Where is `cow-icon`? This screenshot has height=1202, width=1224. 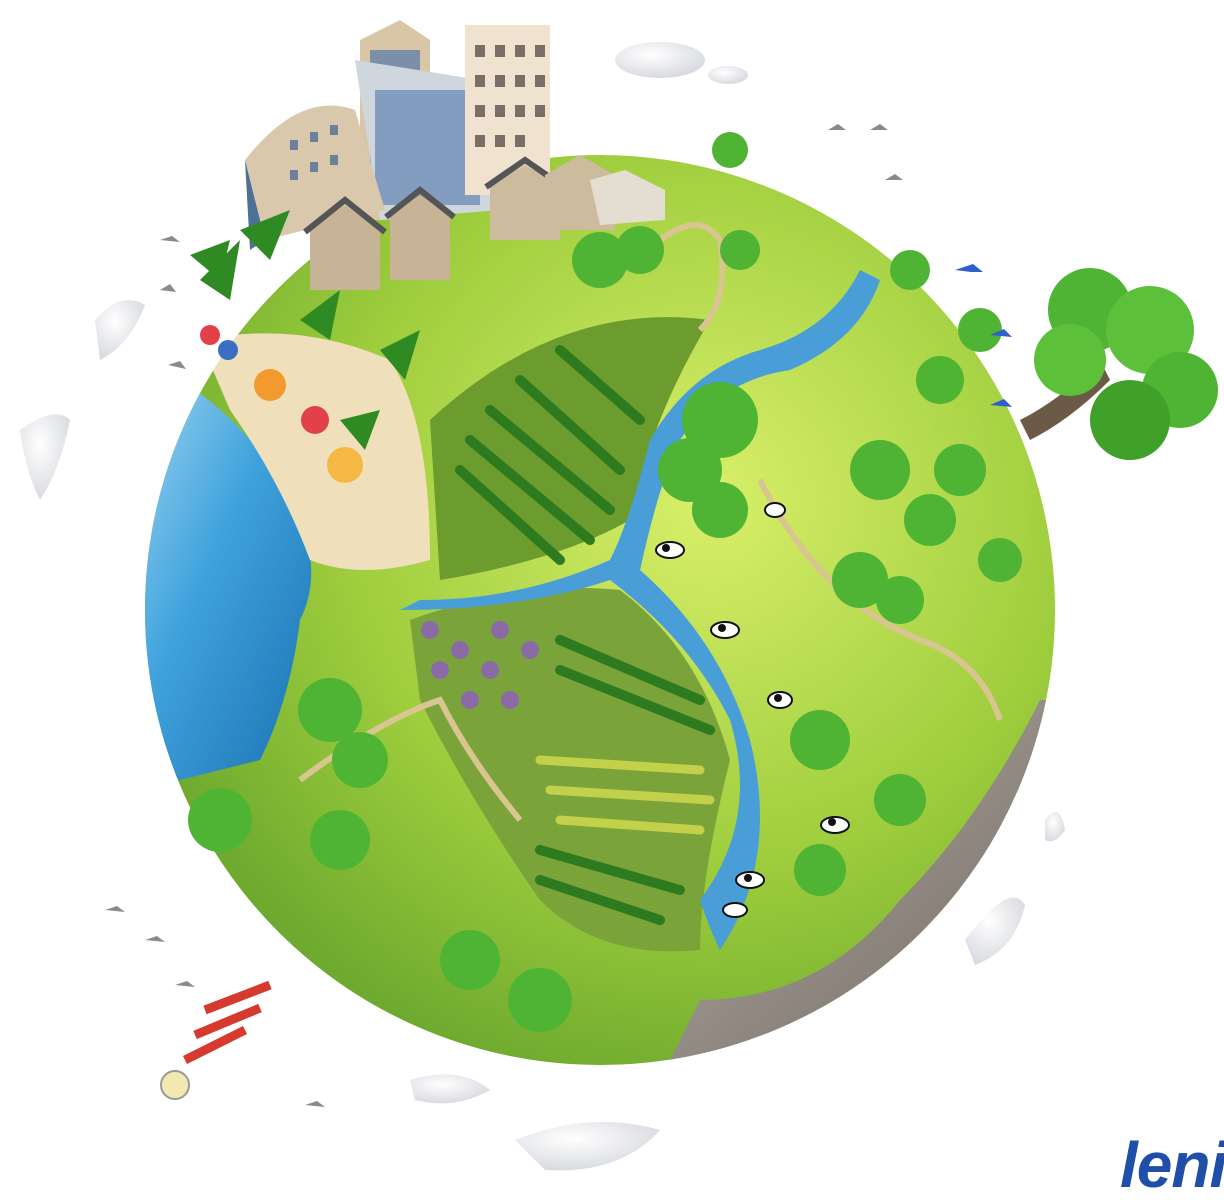 cow-icon is located at coordinates (752, 710).